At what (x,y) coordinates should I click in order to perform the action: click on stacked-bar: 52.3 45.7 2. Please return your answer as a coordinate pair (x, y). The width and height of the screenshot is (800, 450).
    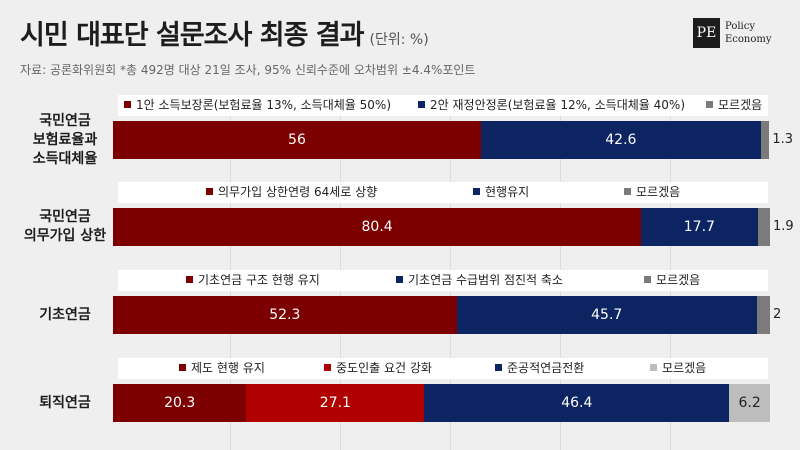
    Looking at the image, I should click on (447, 315).